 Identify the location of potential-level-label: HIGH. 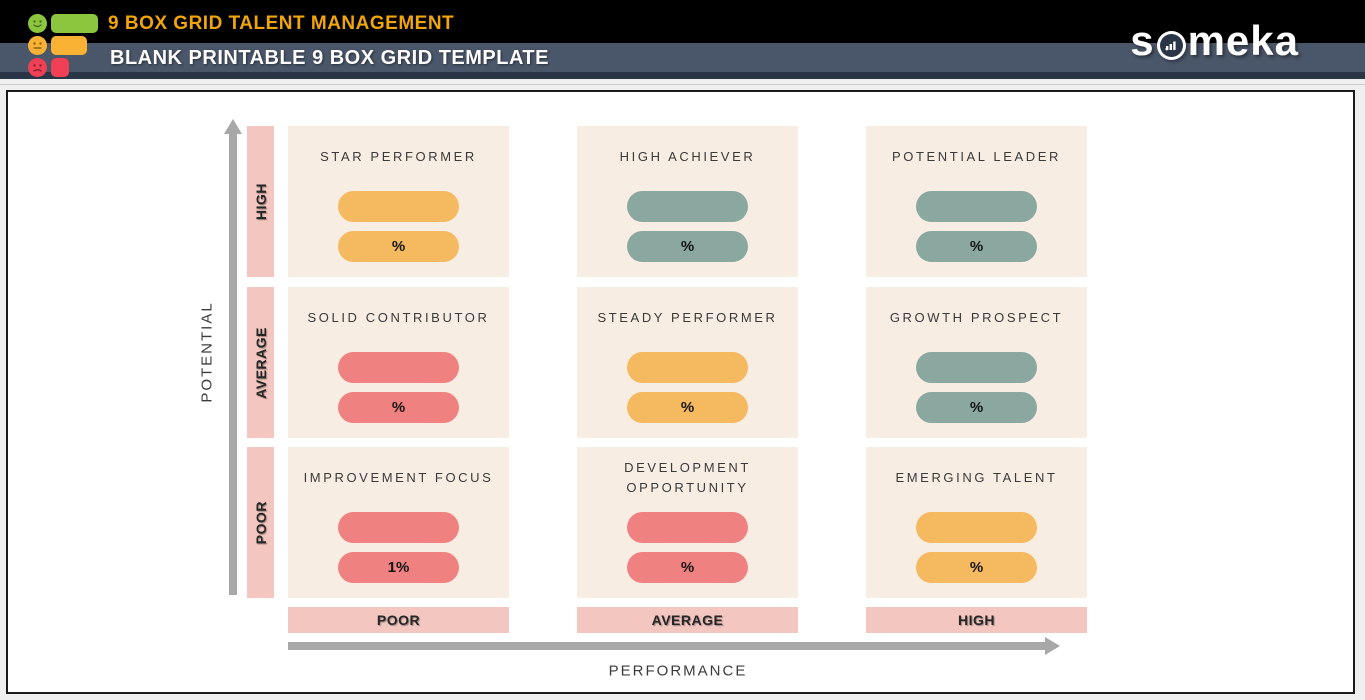
(260, 201).